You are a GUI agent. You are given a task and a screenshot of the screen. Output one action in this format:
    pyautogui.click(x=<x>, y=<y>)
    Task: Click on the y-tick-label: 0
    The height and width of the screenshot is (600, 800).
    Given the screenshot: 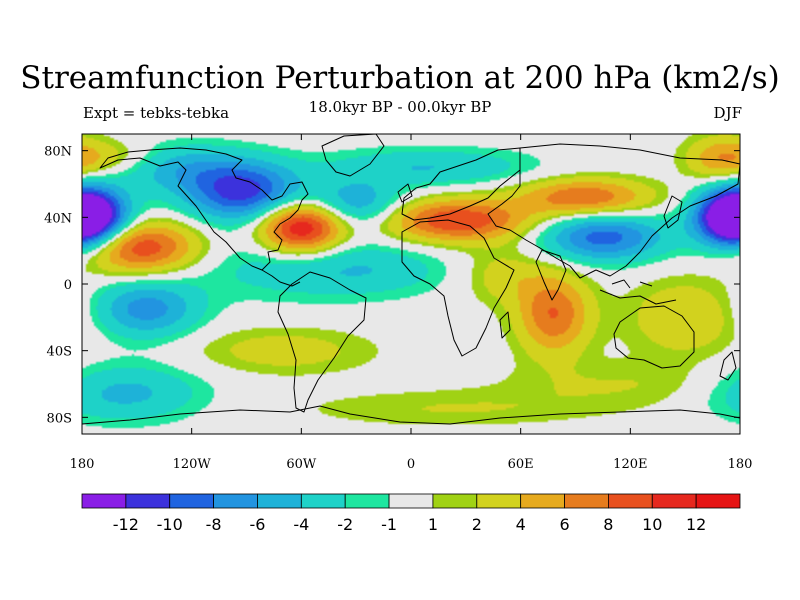 What is the action you would take?
    pyautogui.click(x=68, y=285)
    